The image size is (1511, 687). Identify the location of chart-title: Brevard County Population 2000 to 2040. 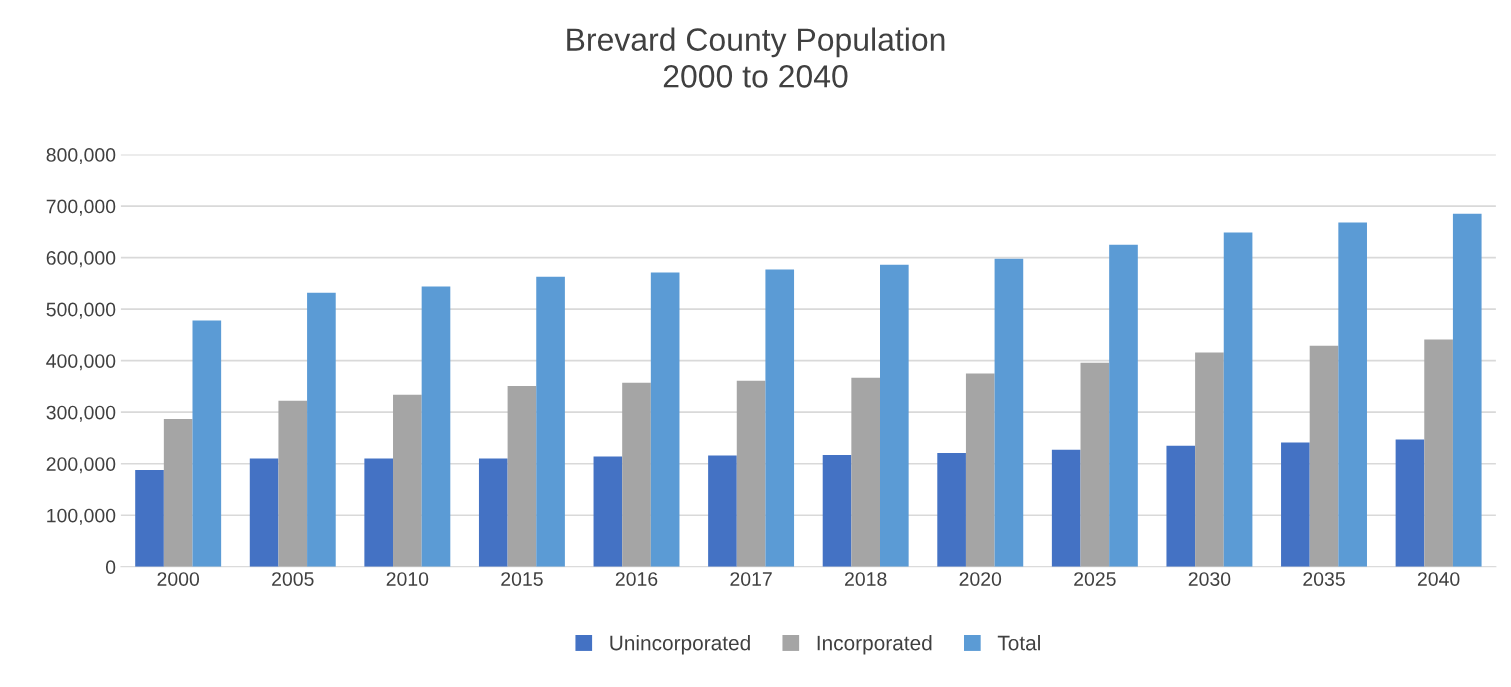
(756, 57).